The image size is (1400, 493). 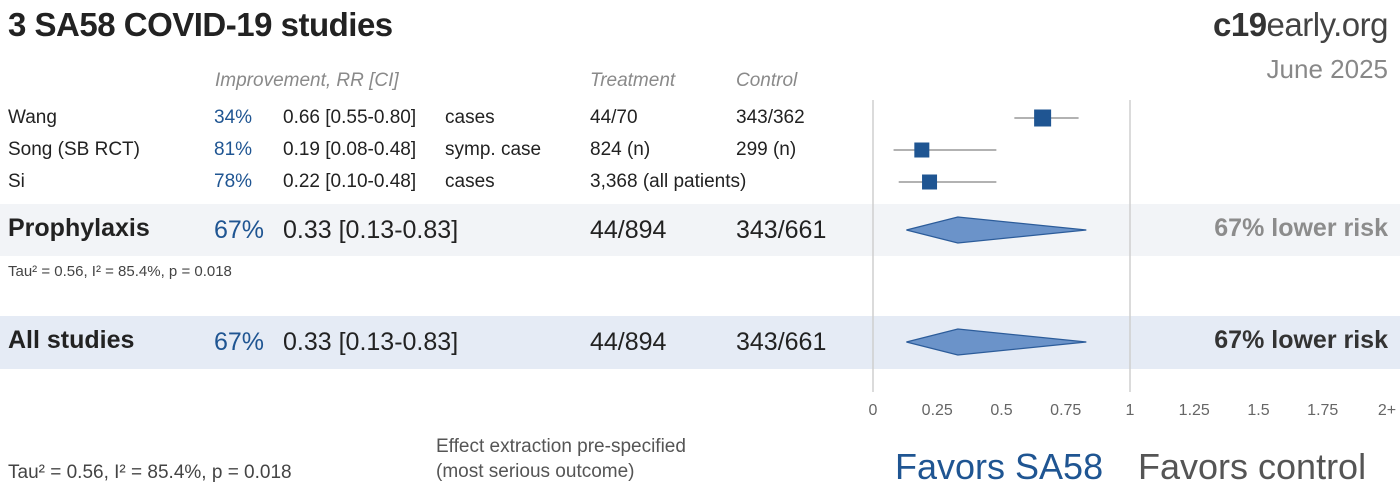 I want to click on x-tick-label: 0.25, so click(x=937, y=410).